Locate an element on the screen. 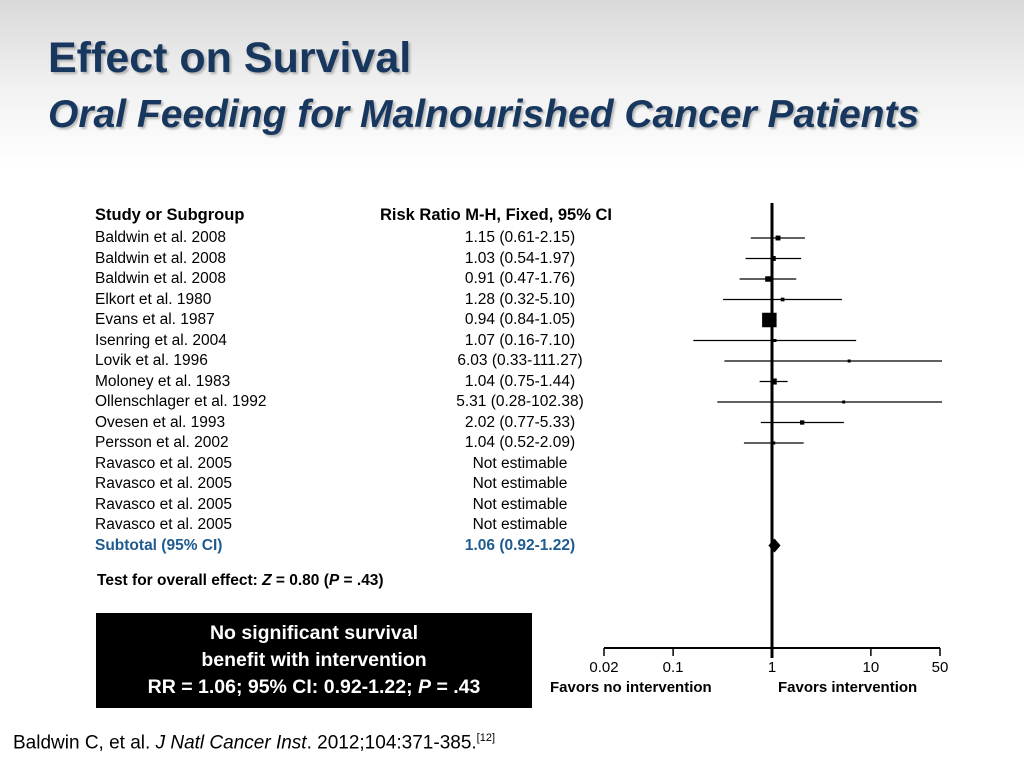  study-ci: 2.02 (0.77-5.33) is located at coordinates (520, 422).